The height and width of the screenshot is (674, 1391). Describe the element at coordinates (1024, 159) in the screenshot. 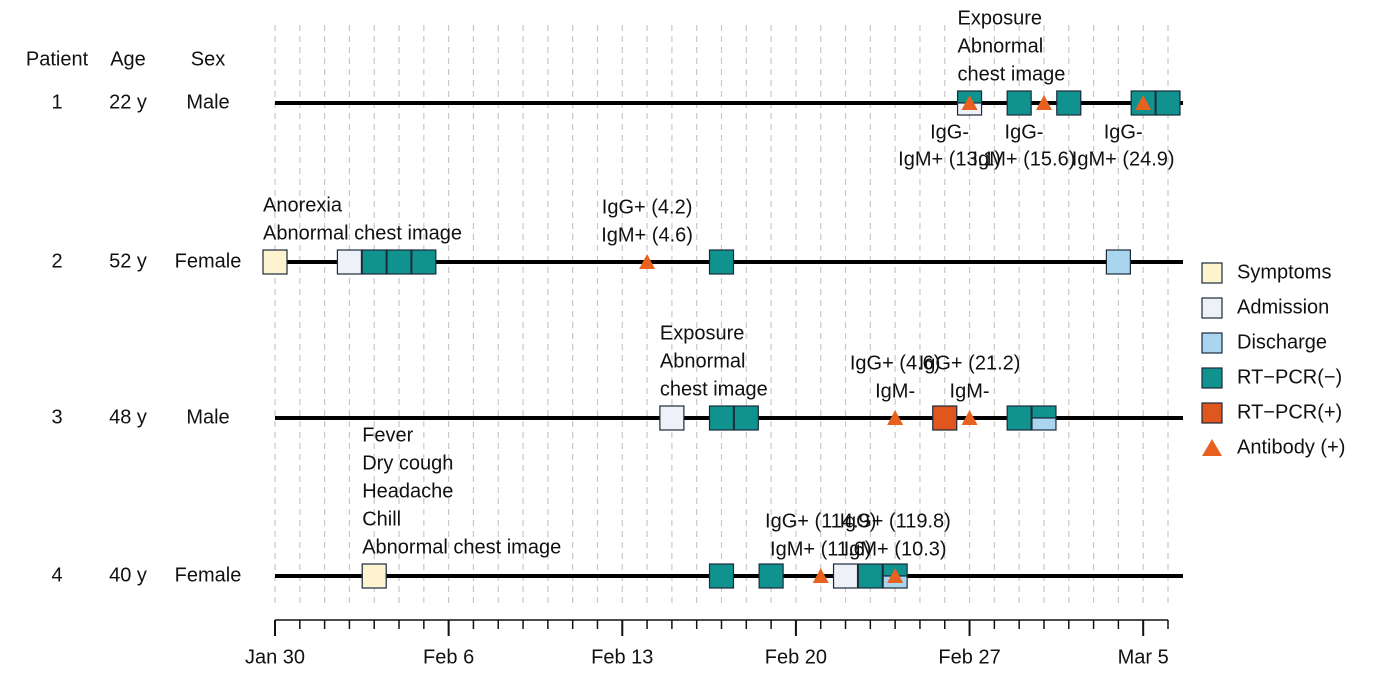

I see `antibody-label: IgM+ (15.6)` at that location.